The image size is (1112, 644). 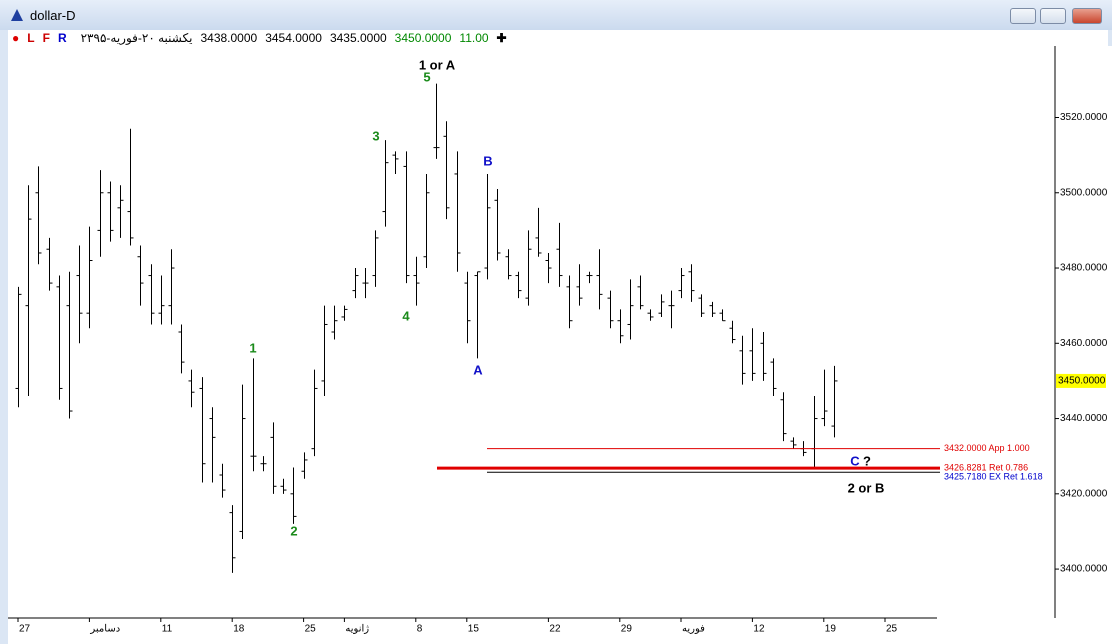 What do you see at coordinates (62, 38) in the screenshot?
I see `toolbar-button: R` at bounding box center [62, 38].